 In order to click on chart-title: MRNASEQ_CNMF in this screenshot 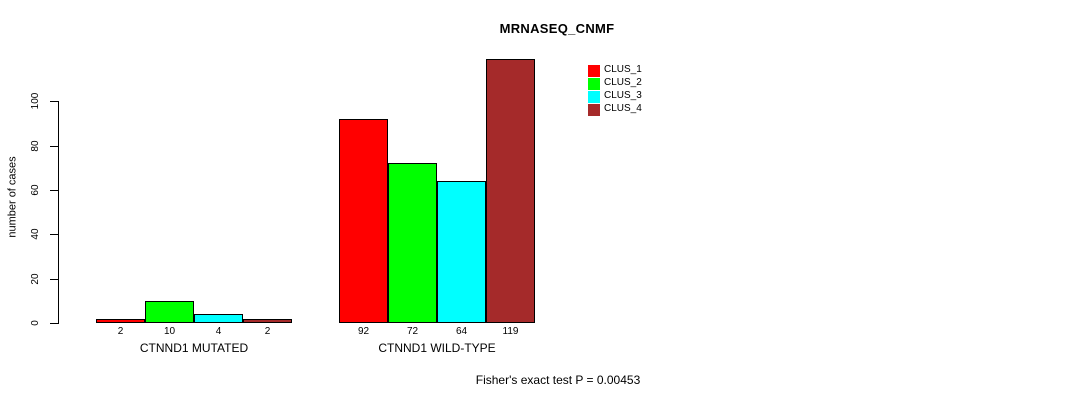, I will do `click(557, 28)`.